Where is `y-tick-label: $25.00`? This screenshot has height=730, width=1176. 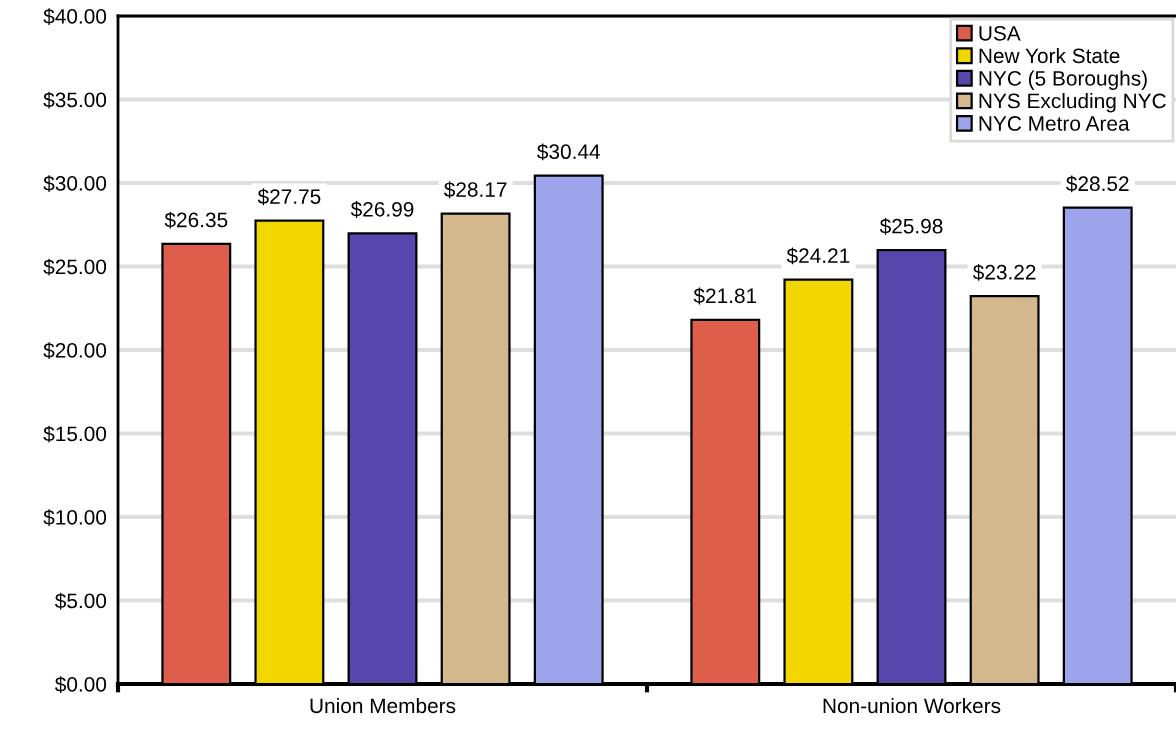
y-tick-label: $25.00 is located at coordinates (75, 267).